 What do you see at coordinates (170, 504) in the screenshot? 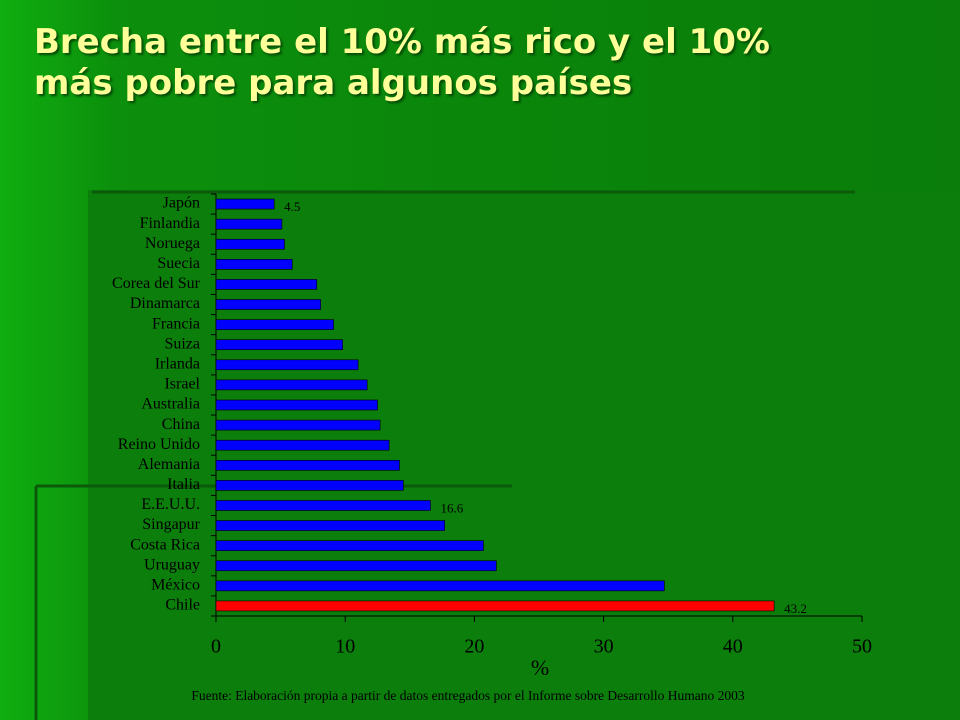
I see `y-tick-label: E.E.U.U.` at bounding box center [170, 504].